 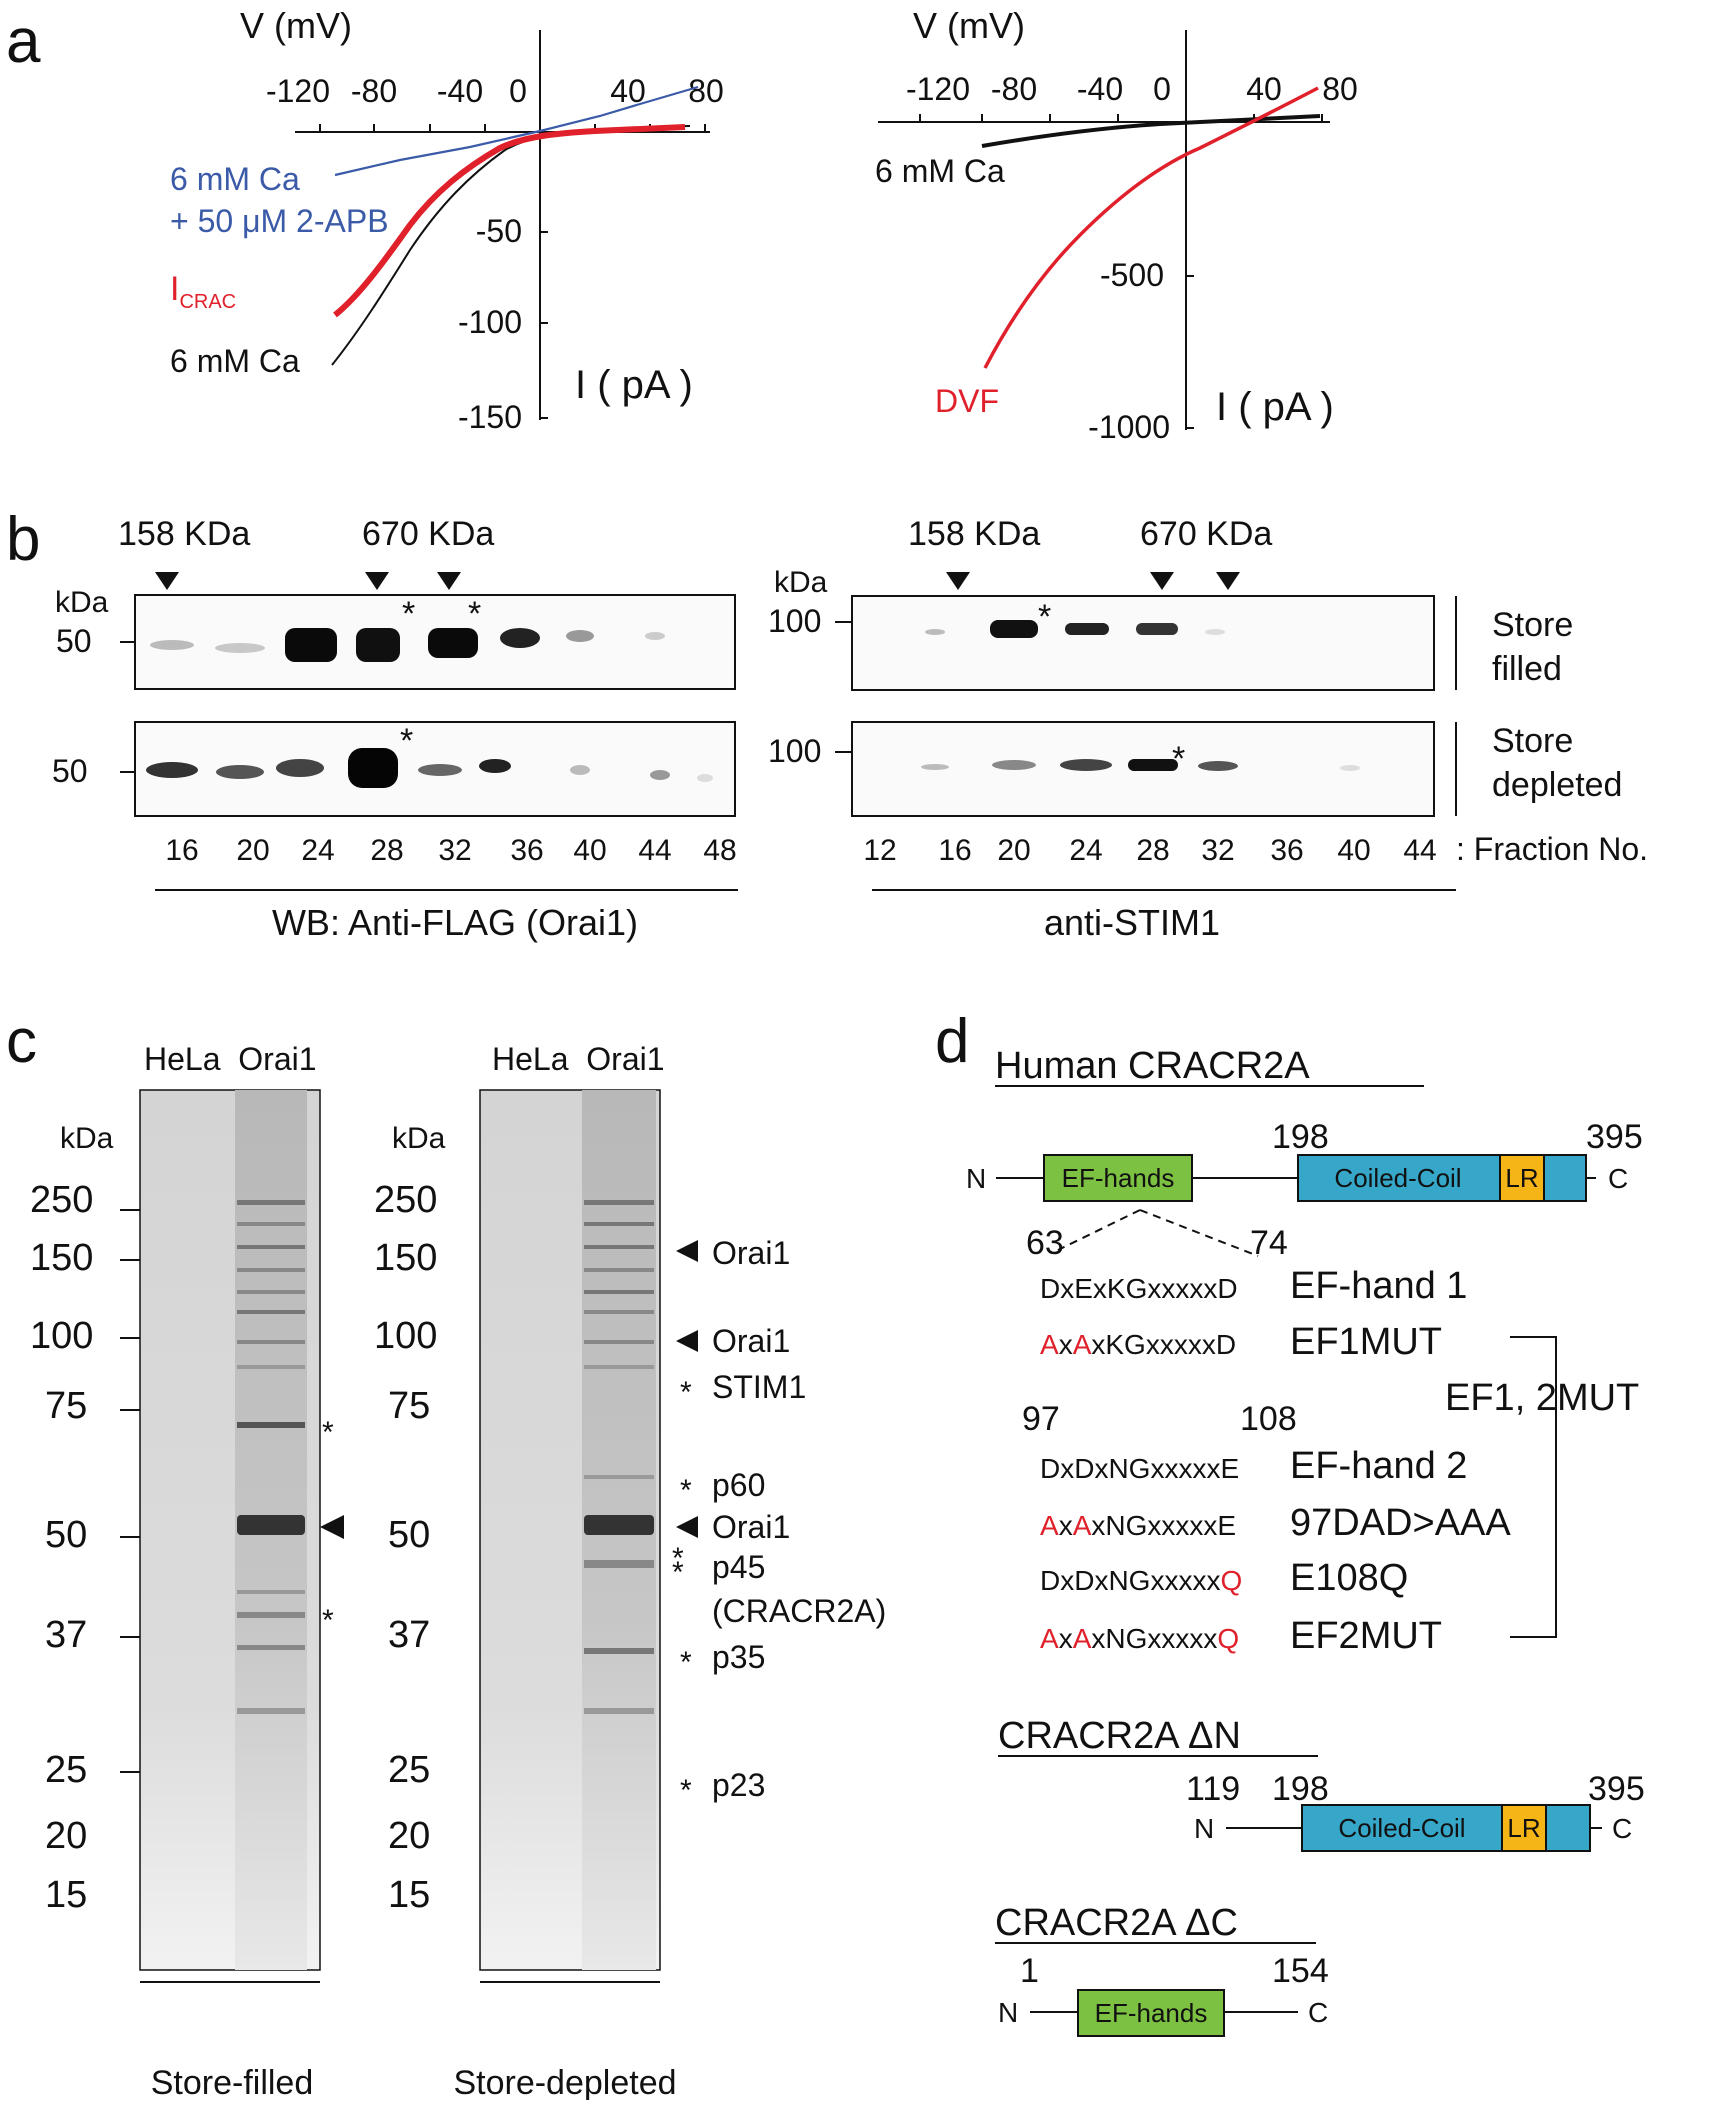 I want to click on panel-label-d: d, so click(x=952, y=1041).